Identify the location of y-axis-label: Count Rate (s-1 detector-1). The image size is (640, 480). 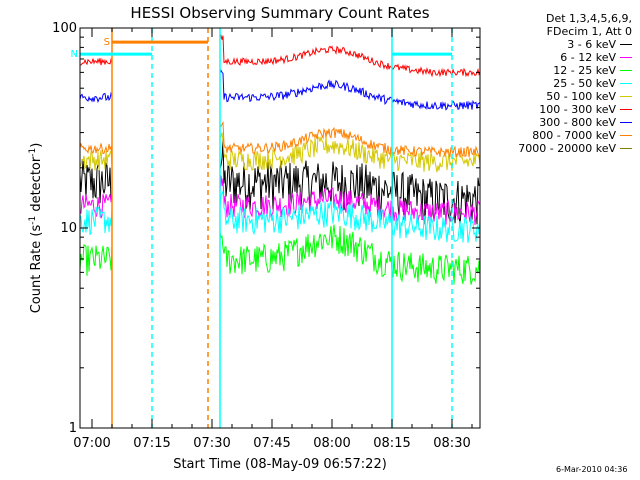
(36, 228).